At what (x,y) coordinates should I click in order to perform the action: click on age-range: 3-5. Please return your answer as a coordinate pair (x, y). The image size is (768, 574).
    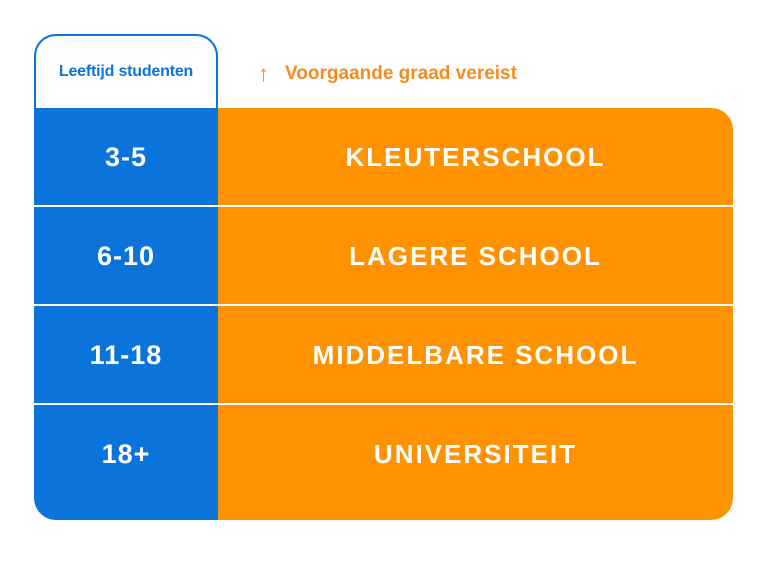
    Looking at the image, I should click on (126, 157).